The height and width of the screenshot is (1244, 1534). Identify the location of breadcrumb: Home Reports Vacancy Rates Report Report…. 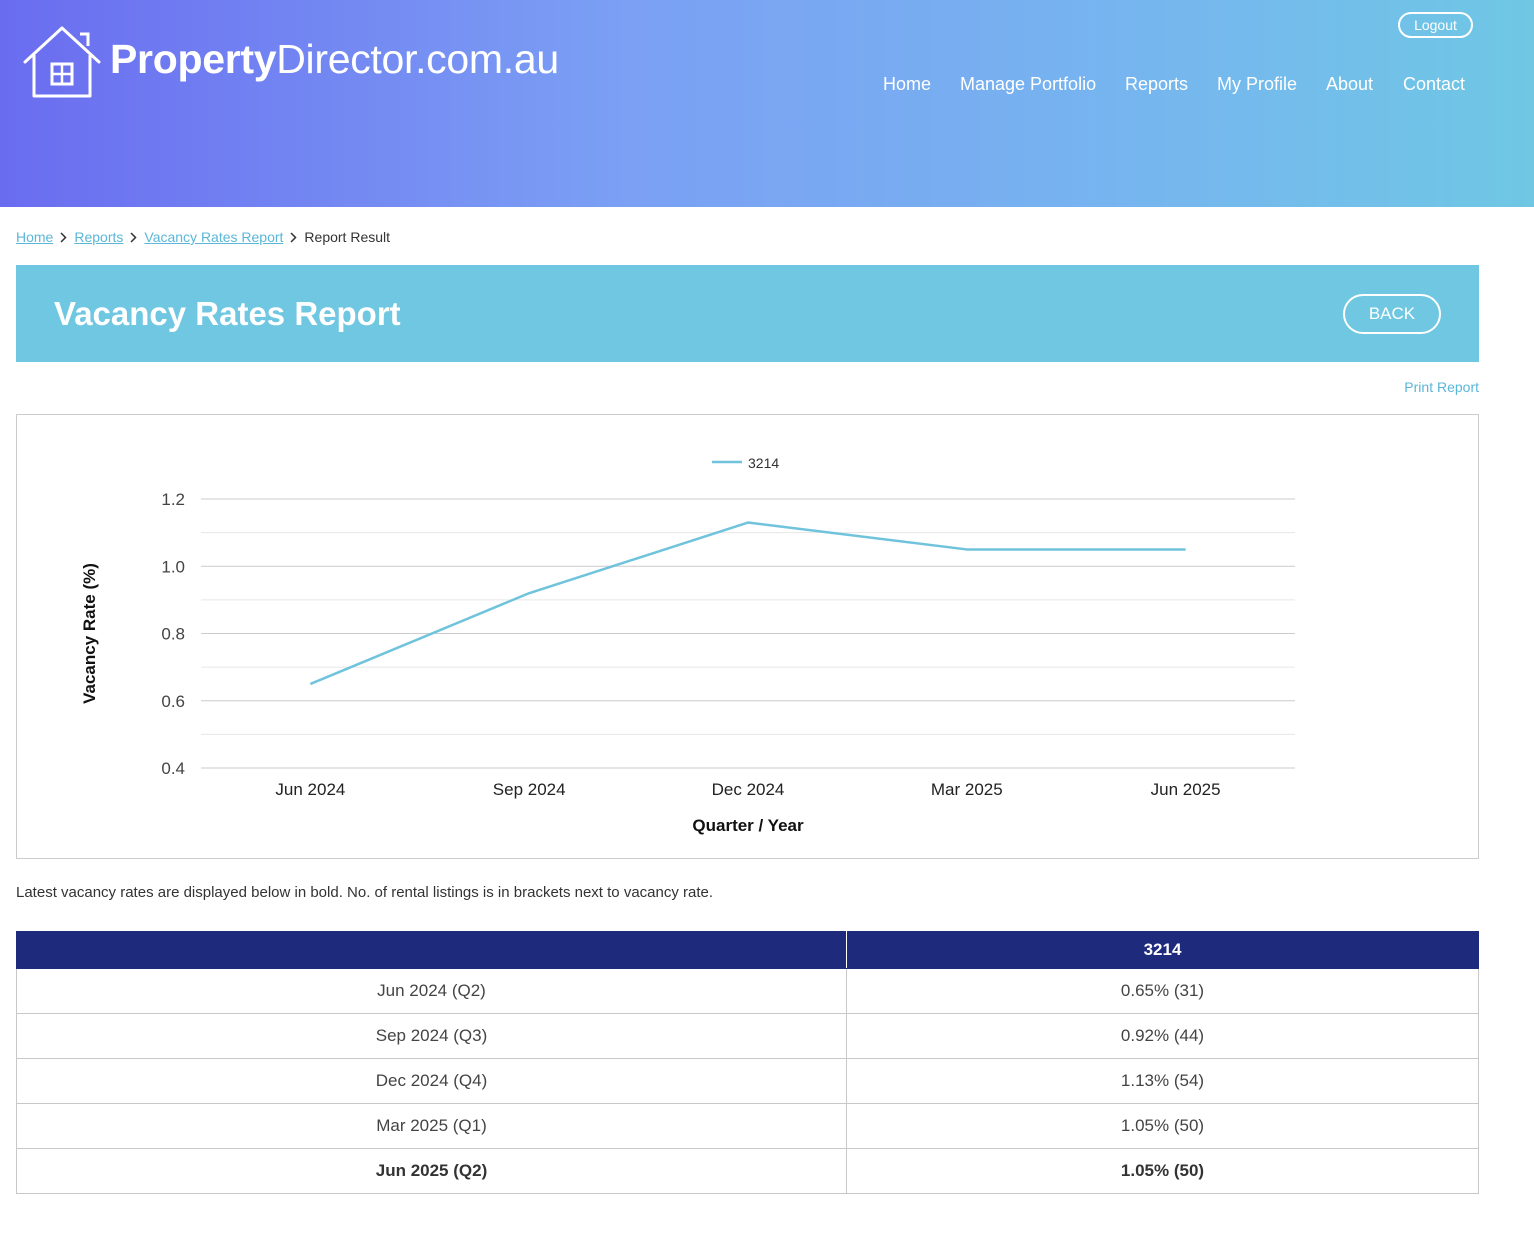
(203, 237).